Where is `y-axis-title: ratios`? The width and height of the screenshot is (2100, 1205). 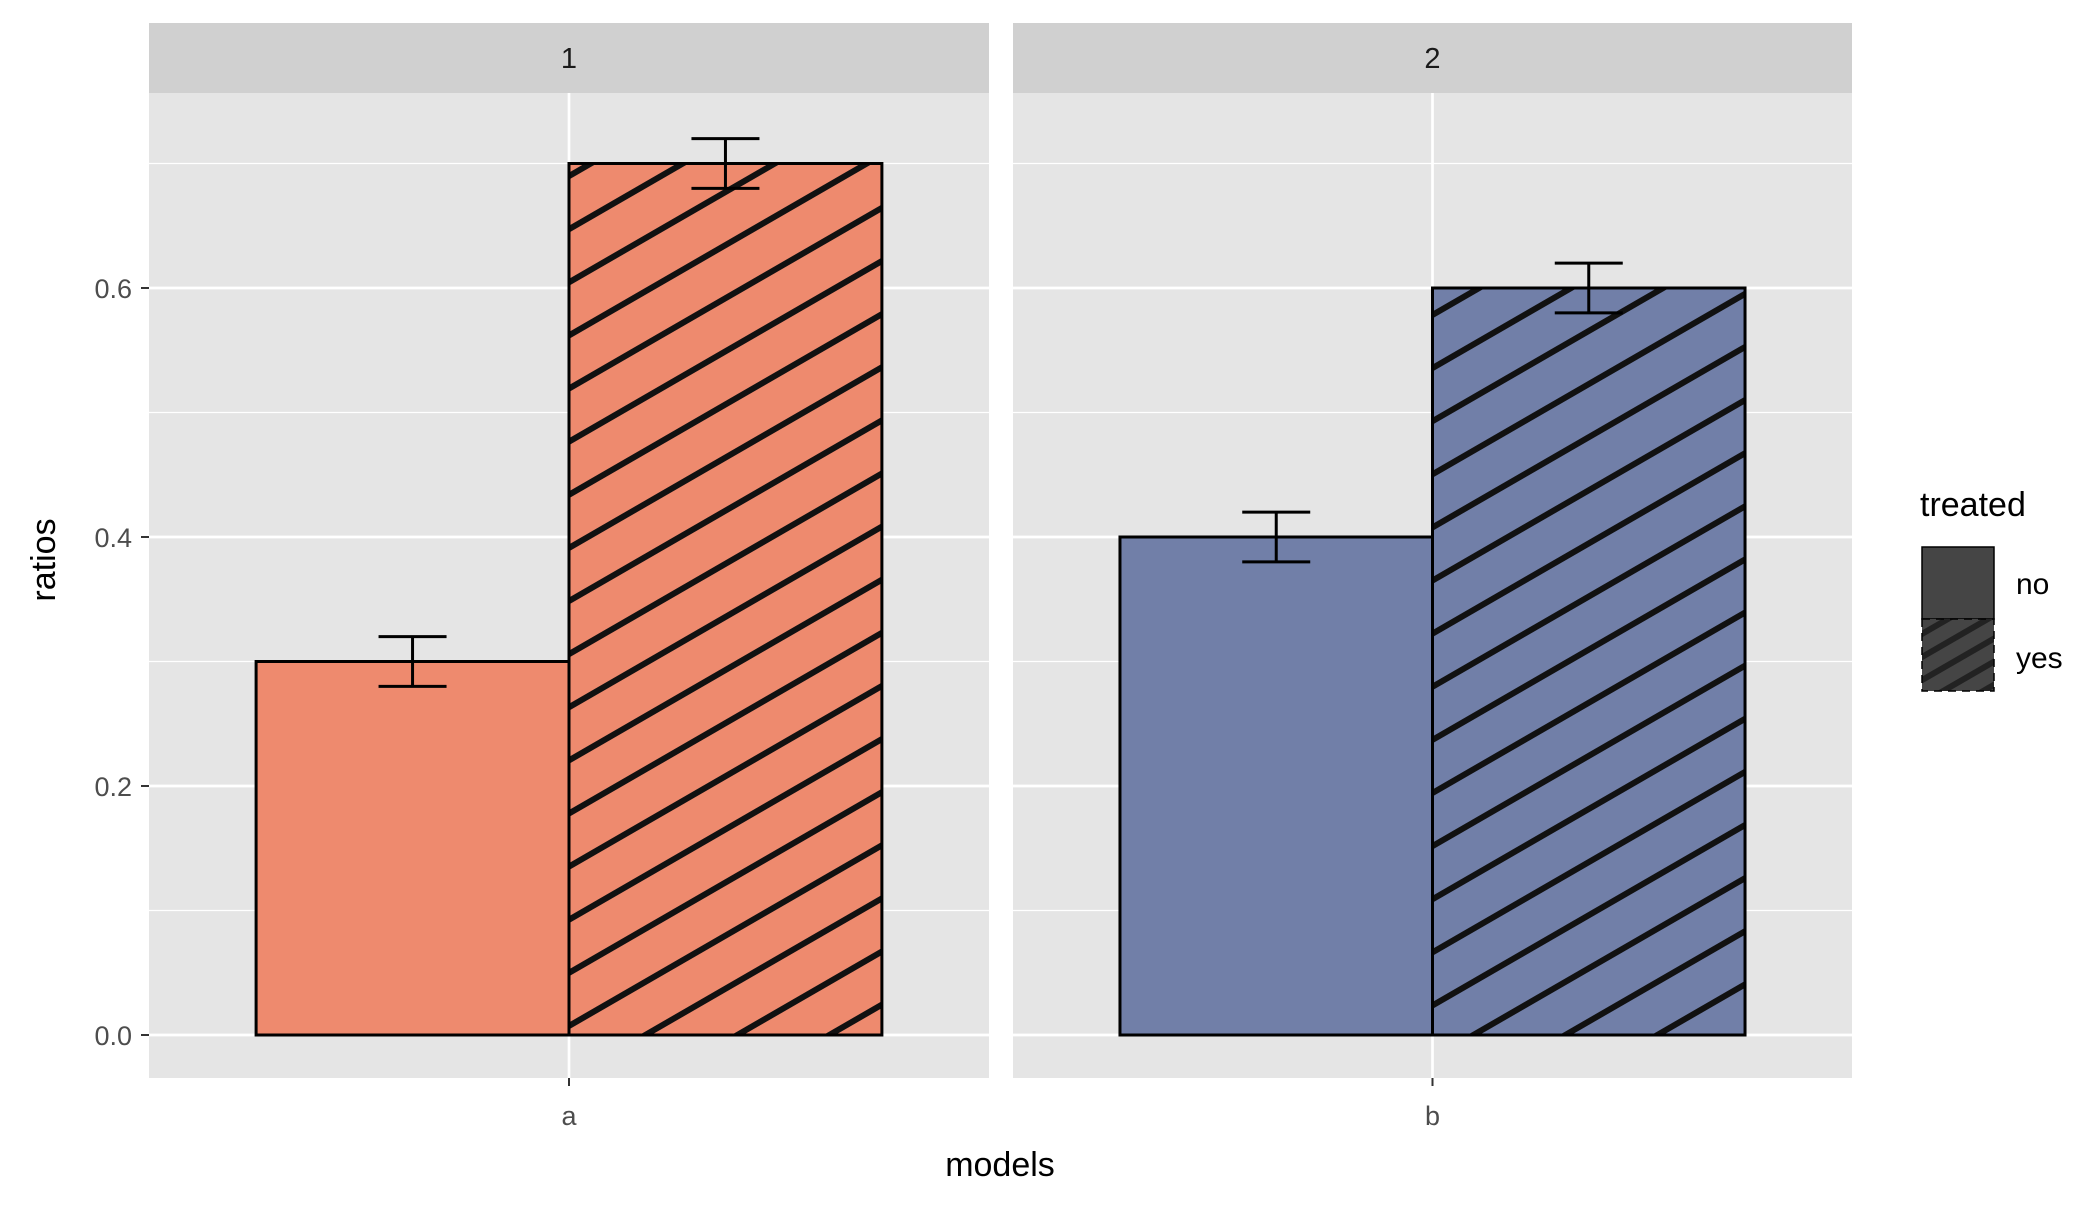
y-axis-title: ratios is located at coordinates (44, 559).